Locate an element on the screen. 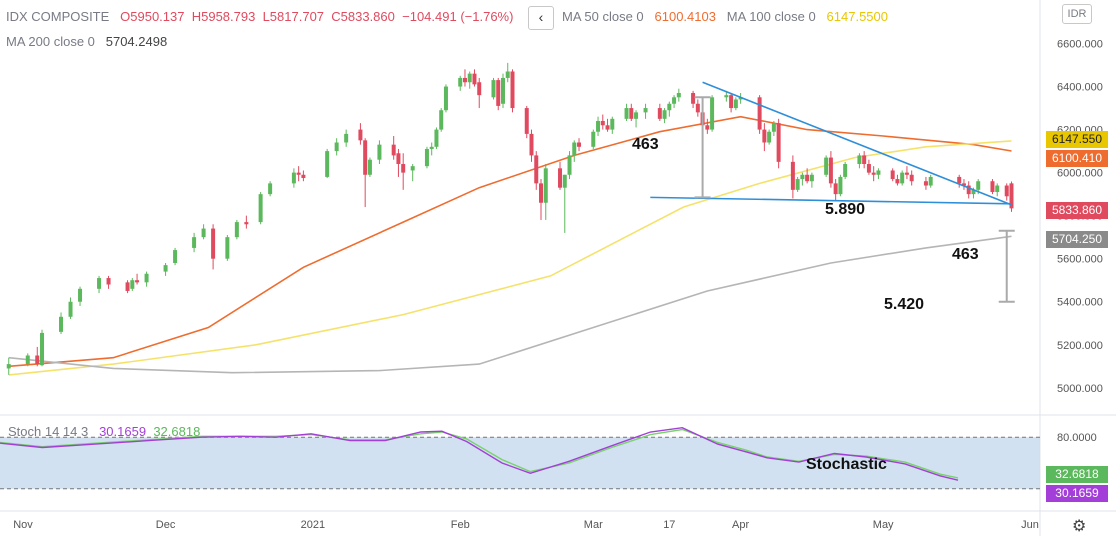  ma200-legend: MA 200 close 0 5704.2498 is located at coordinates (86, 41).